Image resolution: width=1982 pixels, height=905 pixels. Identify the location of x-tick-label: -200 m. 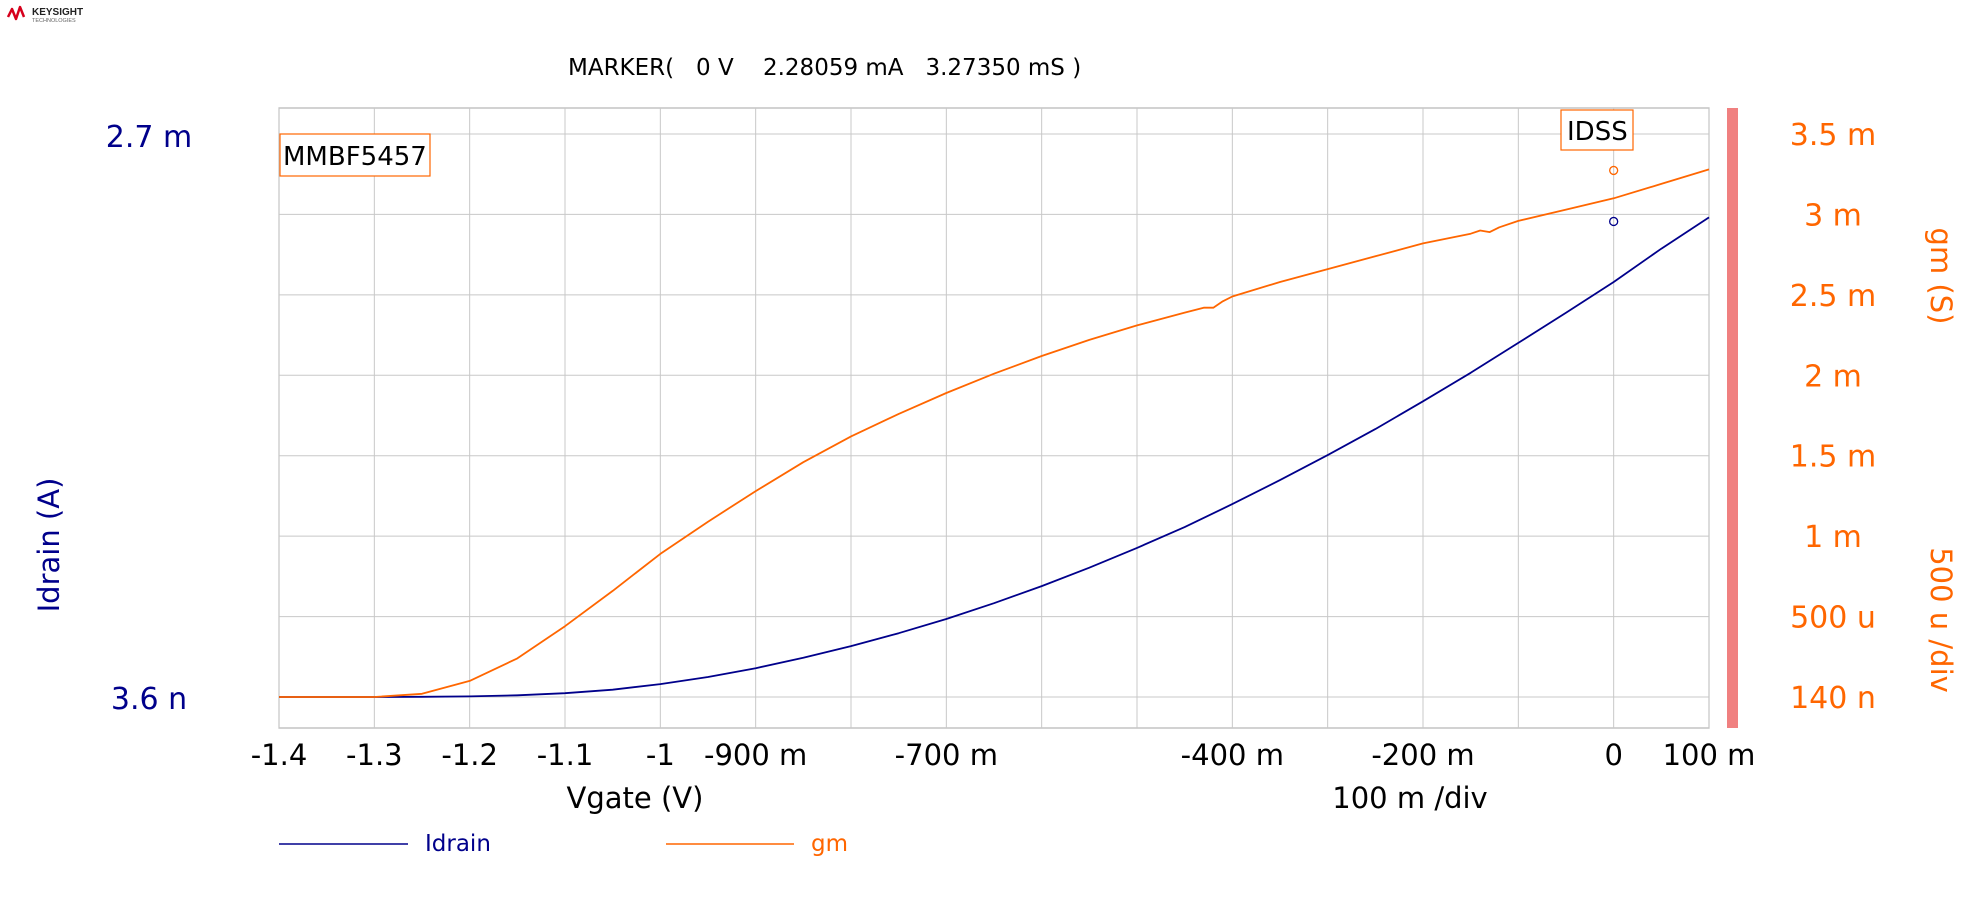
(1422, 755).